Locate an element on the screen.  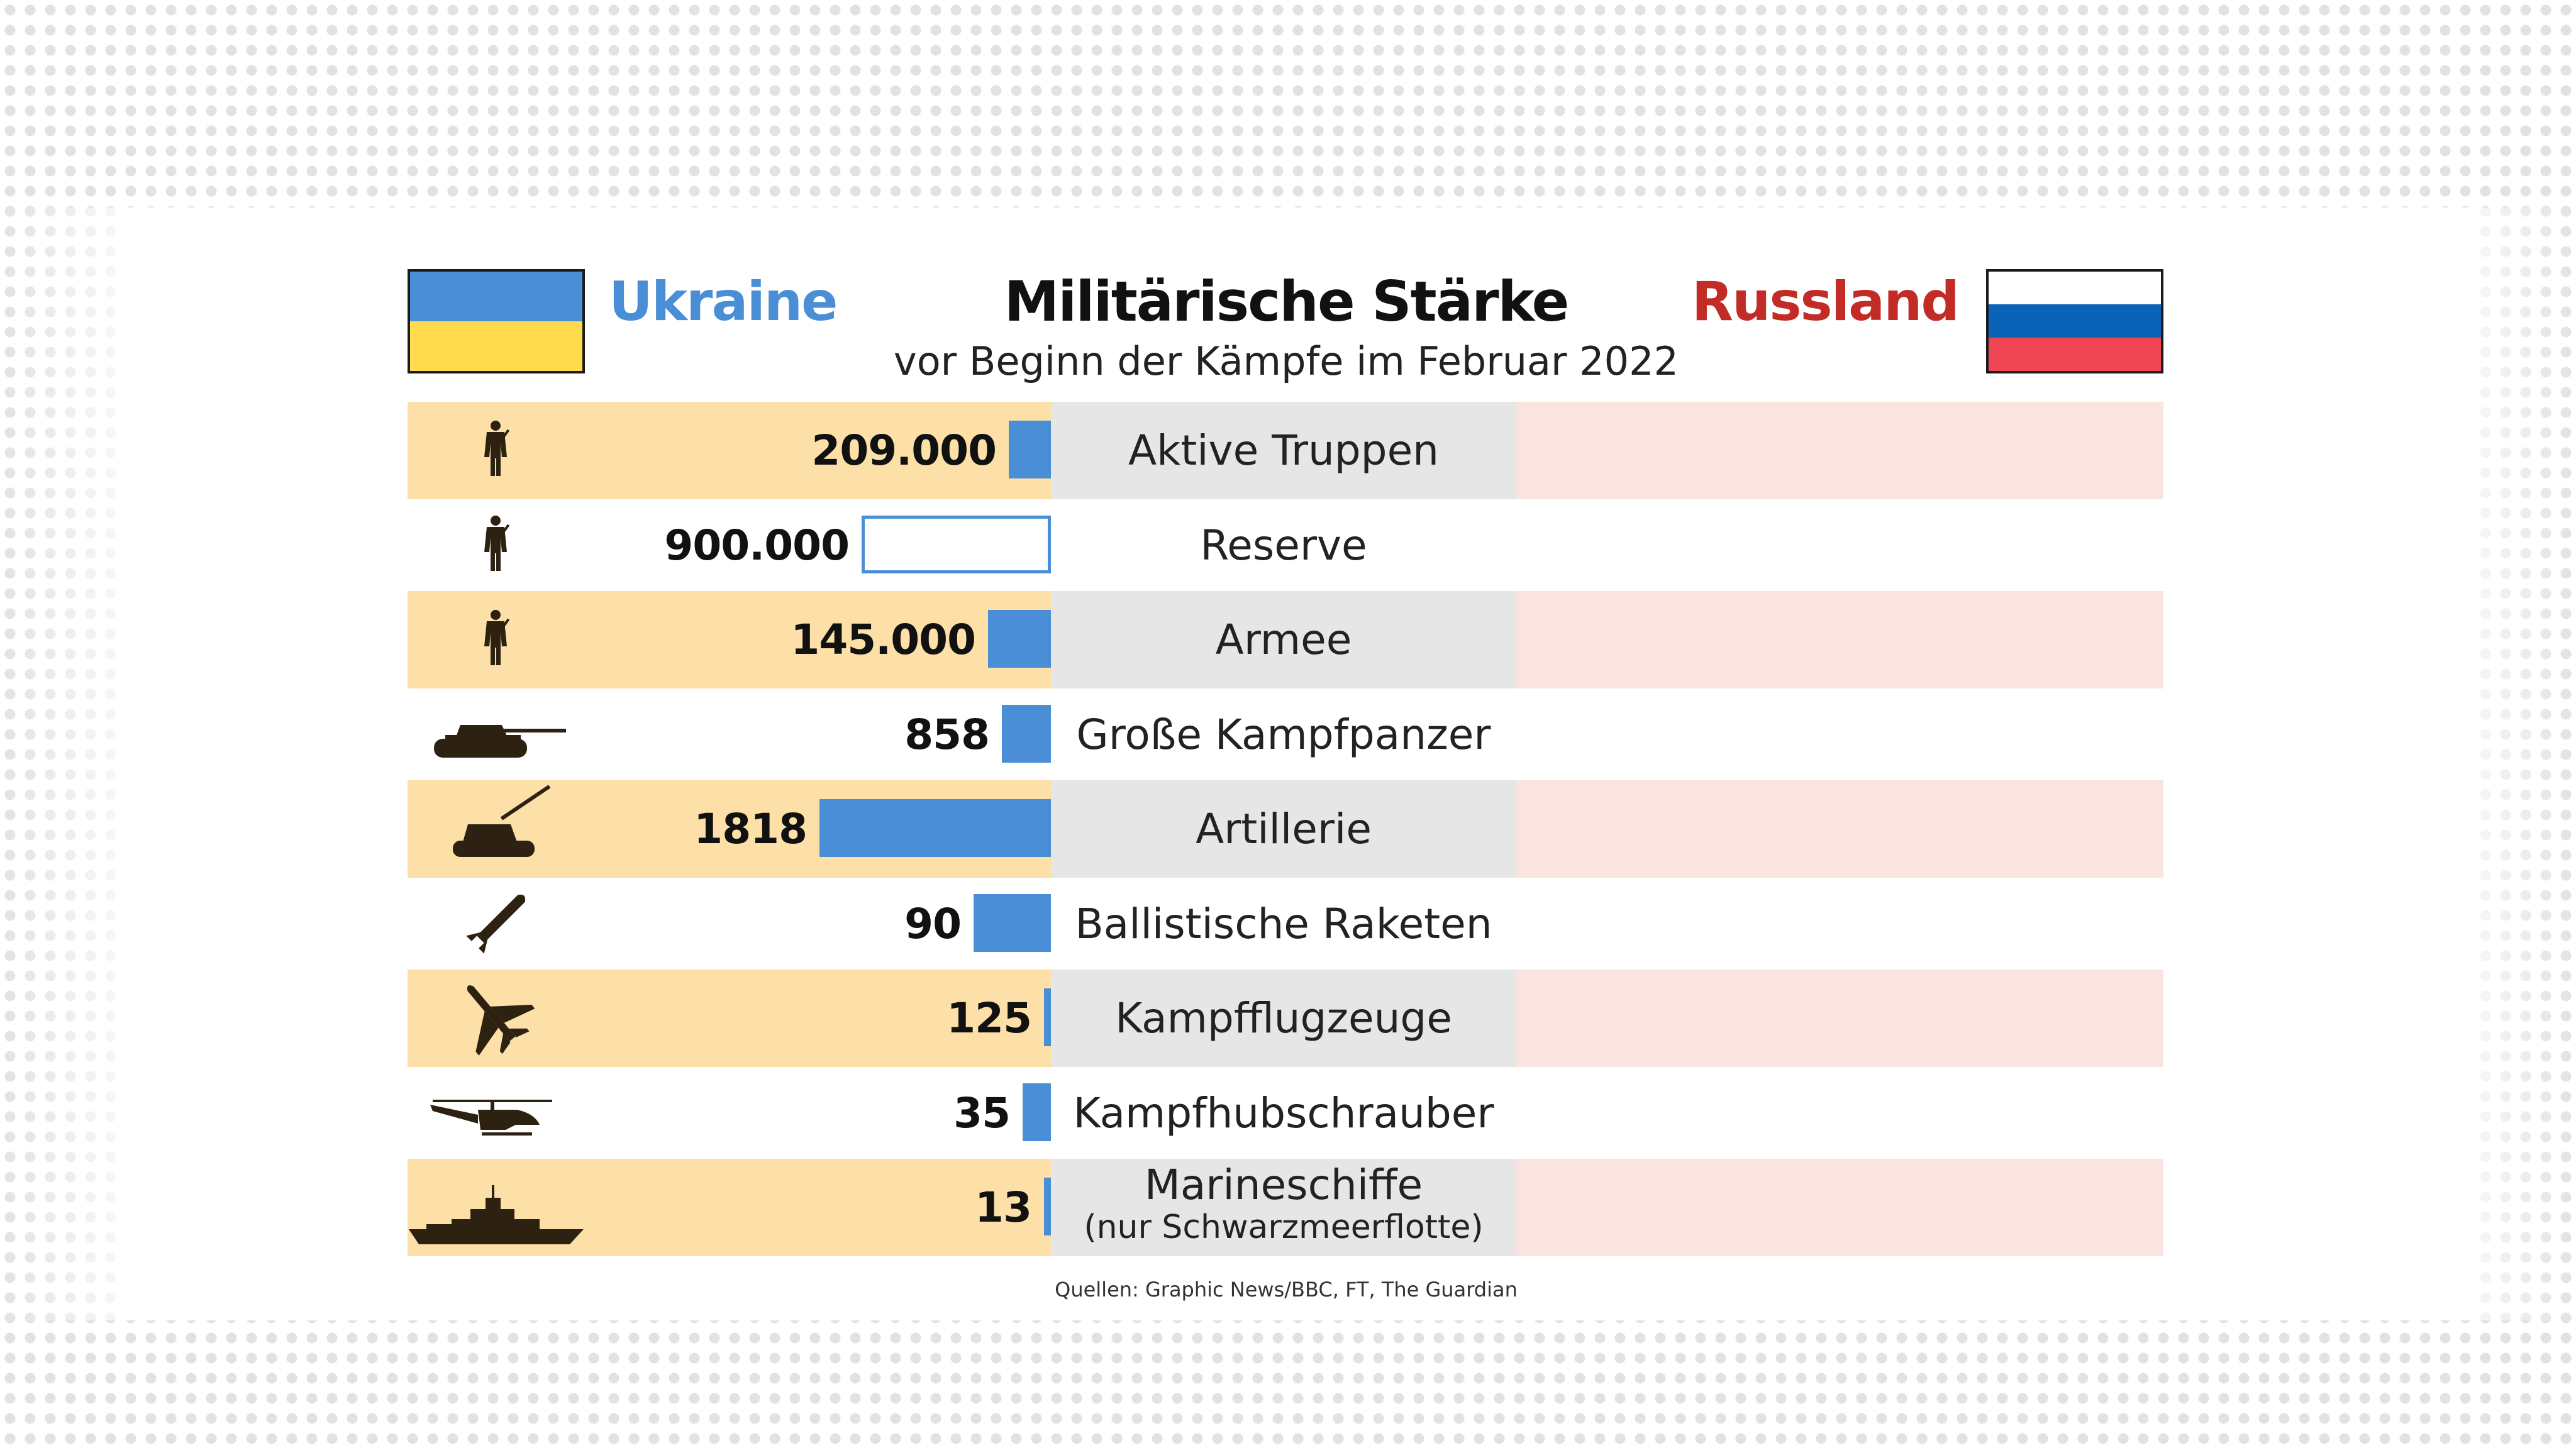
category-label-text: Marineschiffe is located at coordinates (1283, 1185).